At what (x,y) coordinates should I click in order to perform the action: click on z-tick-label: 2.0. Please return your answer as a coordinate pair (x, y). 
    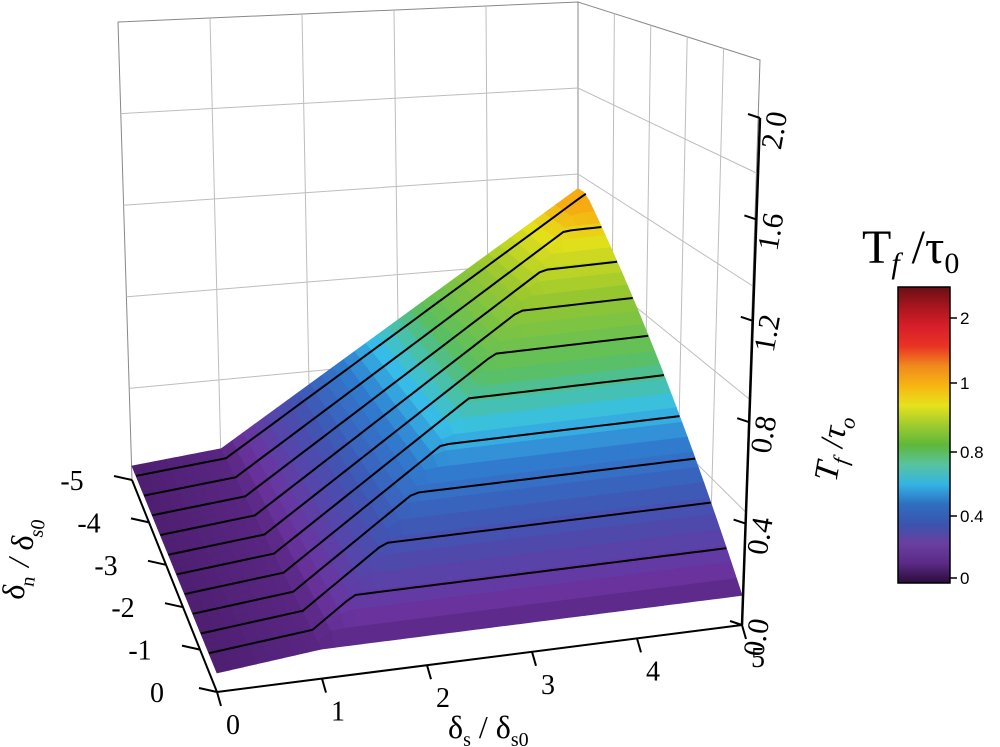
    Looking at the image, I should click on (774, 130).